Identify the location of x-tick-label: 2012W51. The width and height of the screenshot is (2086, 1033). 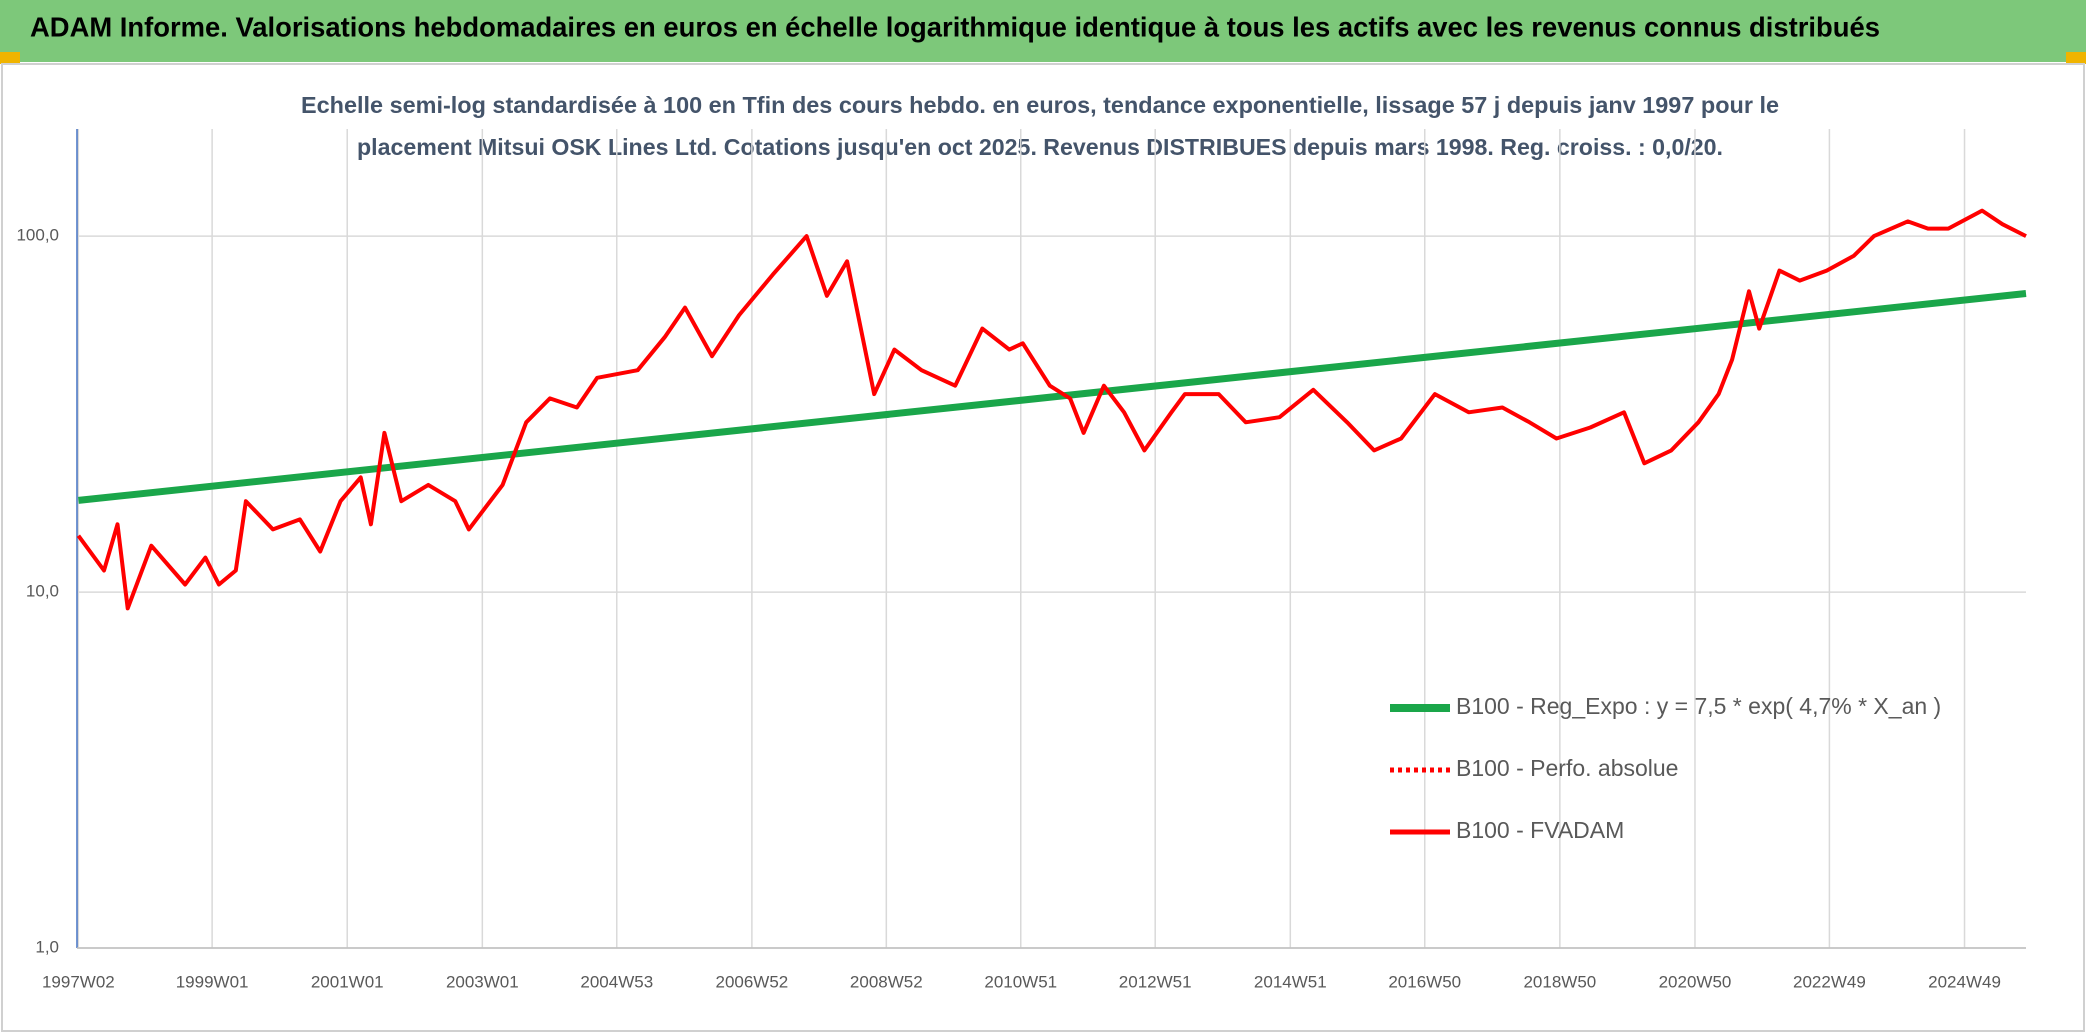
(1155, 981).